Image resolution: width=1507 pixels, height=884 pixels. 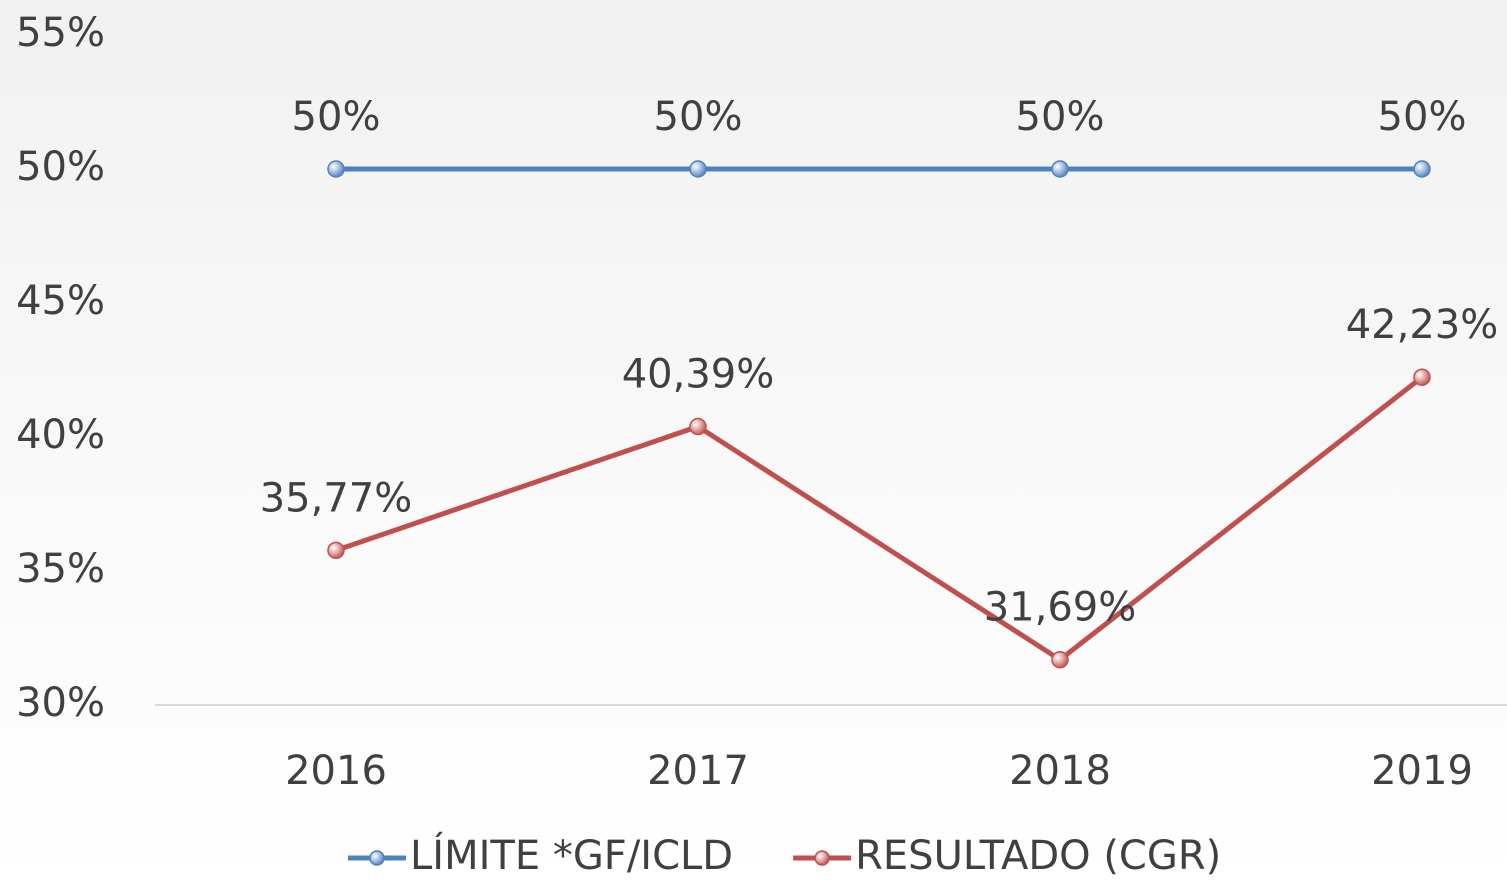 I want to click on x-tick-label: 2016, so click(x=336, y=771).